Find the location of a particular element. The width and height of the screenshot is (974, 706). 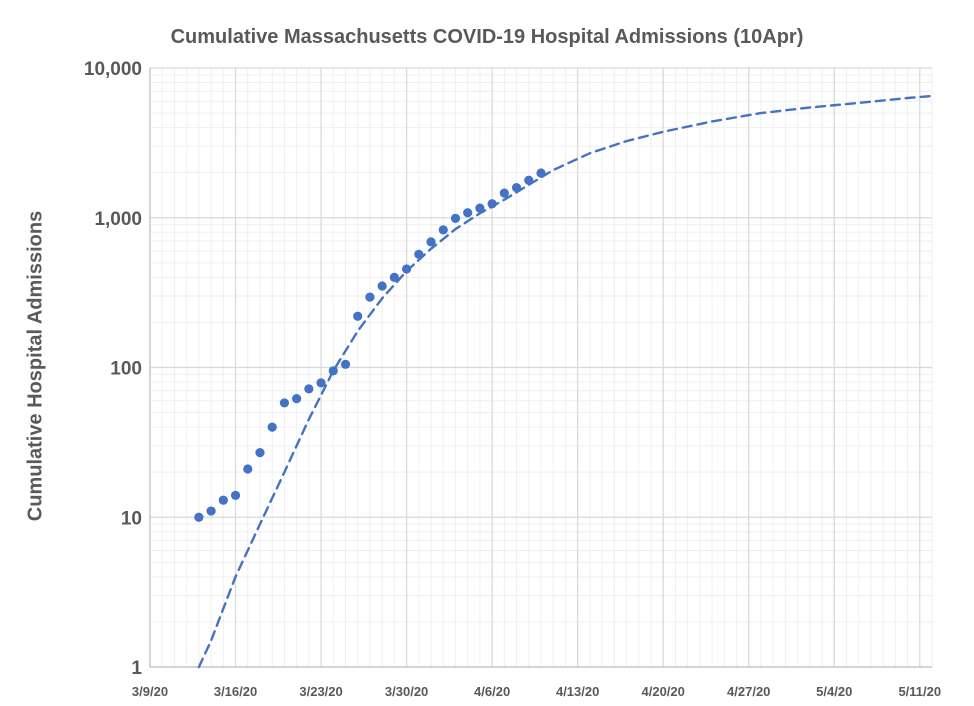

y-tick-label: 100 is located at coordinates (126, 369).